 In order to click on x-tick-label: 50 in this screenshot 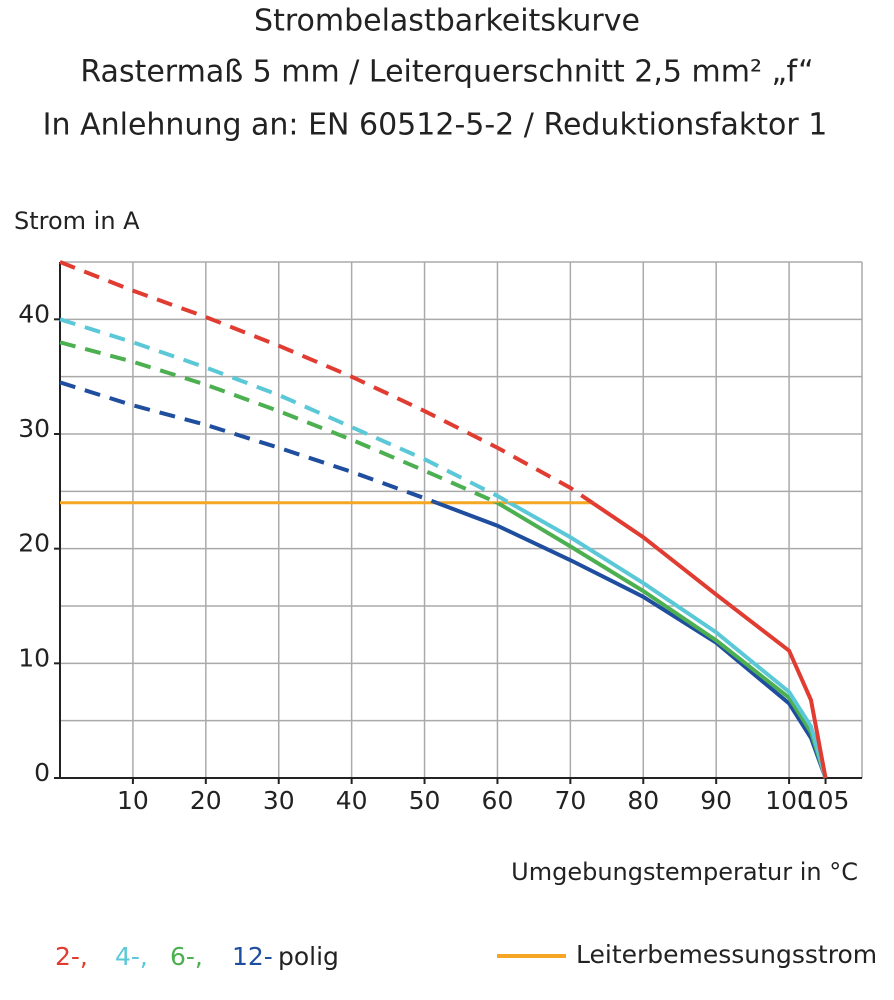, I will do `click(425, 800)`.